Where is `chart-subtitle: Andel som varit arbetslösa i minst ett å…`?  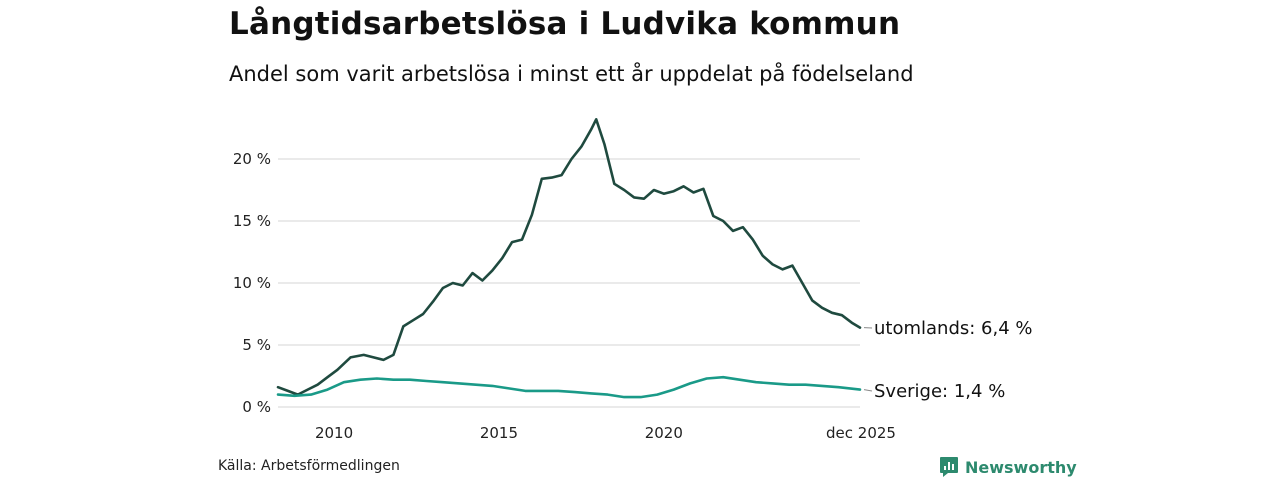 chart-subtitle: Andel som varit arbetslösa i minst ett å… is located at coordinates (571, 74).